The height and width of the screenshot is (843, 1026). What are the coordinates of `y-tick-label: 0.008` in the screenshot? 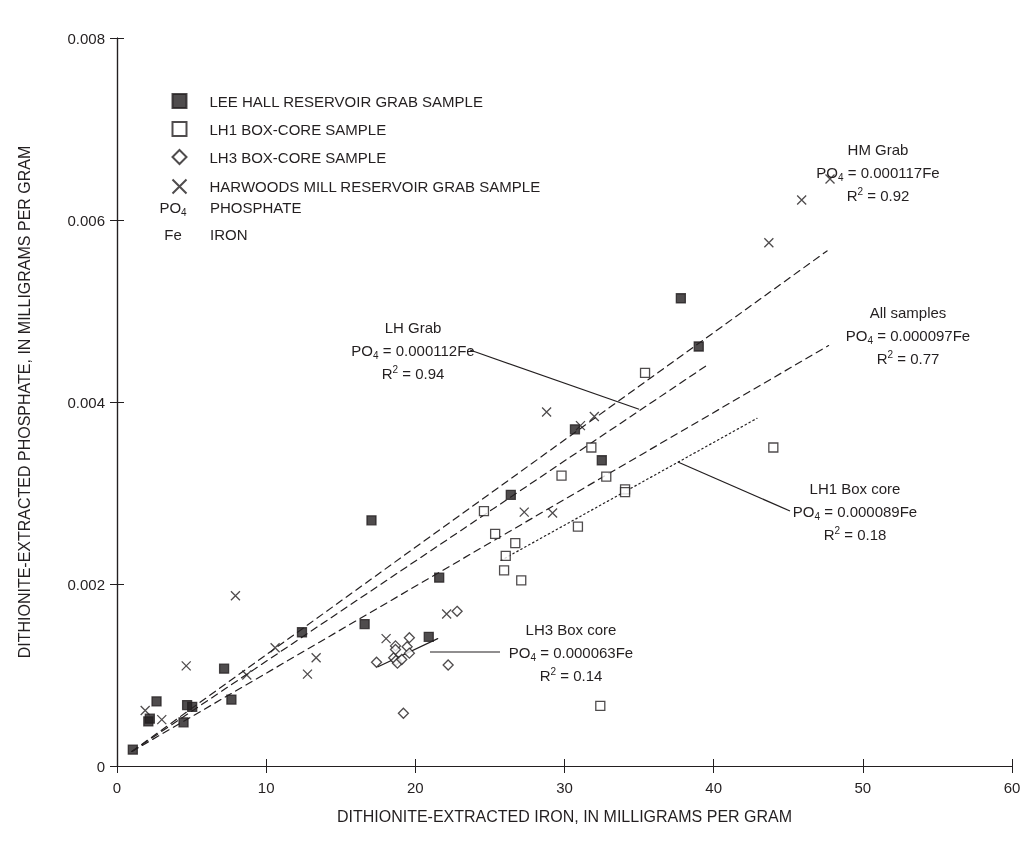 It's located at (86, 38).